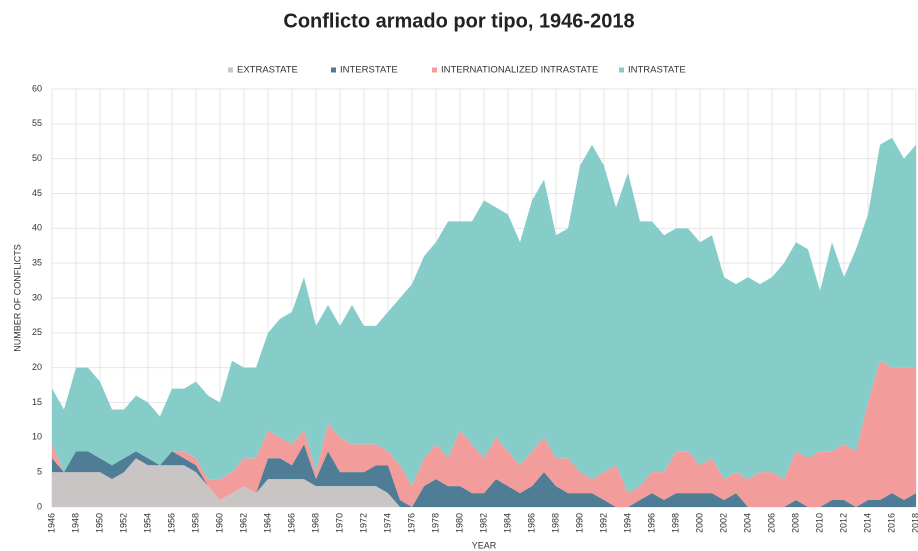 This screenshot has width=918, height=551. I want to click on y-tick-label: 5, so click(39, 472).